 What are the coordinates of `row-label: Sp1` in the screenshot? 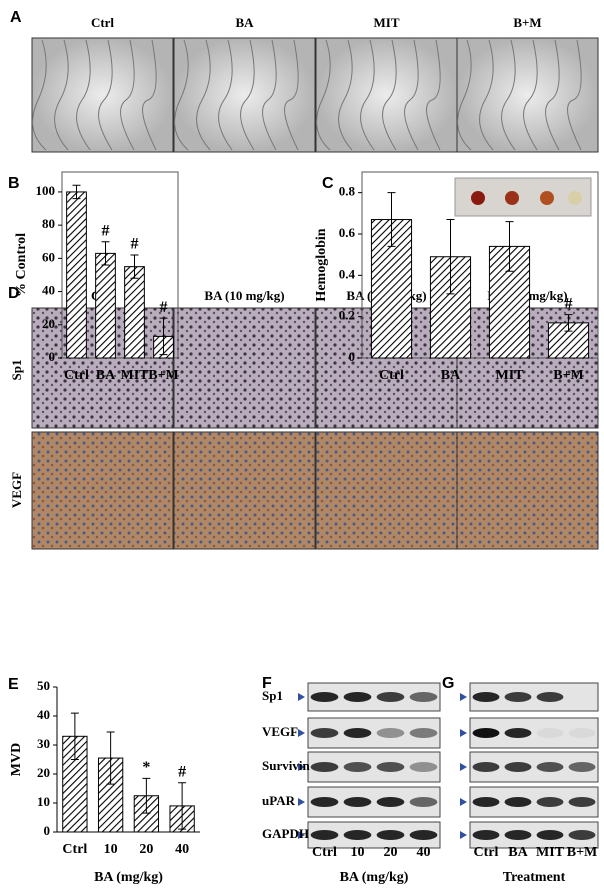 It's located at (16, 370).